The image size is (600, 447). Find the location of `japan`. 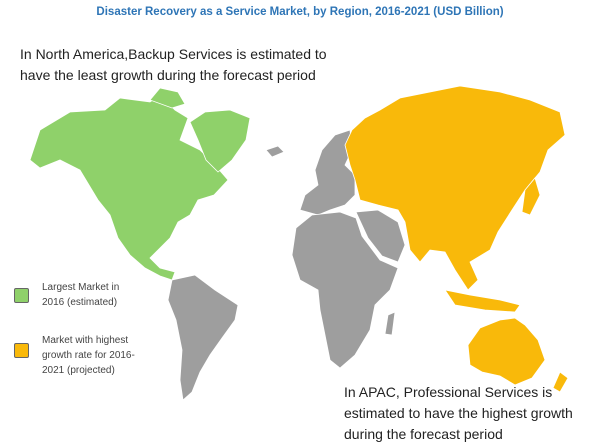

japan is located at coordinates (531, 196).